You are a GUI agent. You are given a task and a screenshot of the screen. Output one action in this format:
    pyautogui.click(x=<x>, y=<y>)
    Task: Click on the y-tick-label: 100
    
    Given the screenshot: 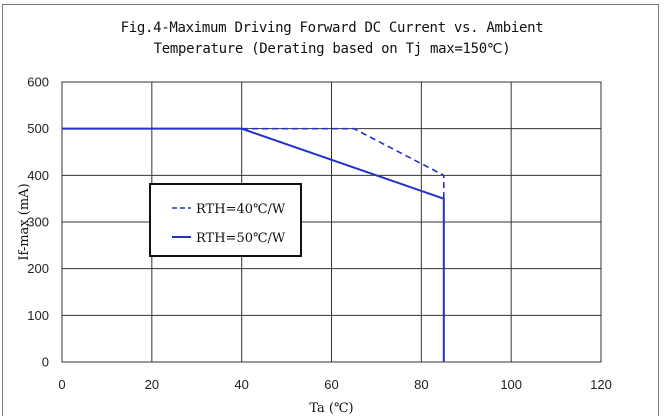 What is the action you would take?
    pyautogui.click(x=38, y=315)
    